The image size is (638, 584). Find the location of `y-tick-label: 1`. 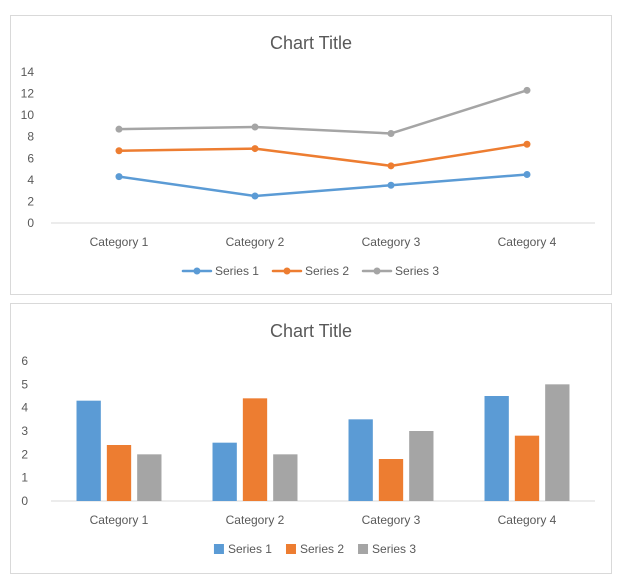

y-tick-label: 1 is located at coordinates (24, 478).